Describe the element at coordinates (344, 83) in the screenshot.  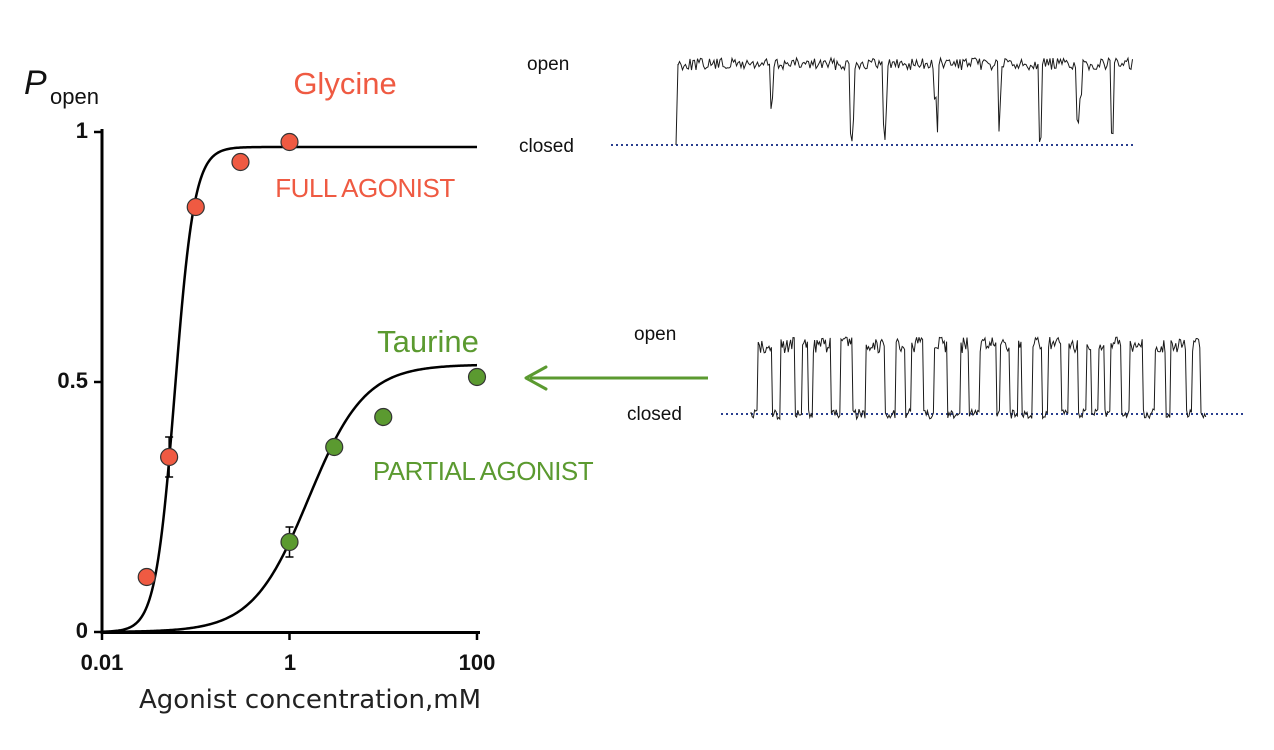
I see `glycine-series-label: Glycine` at that location.